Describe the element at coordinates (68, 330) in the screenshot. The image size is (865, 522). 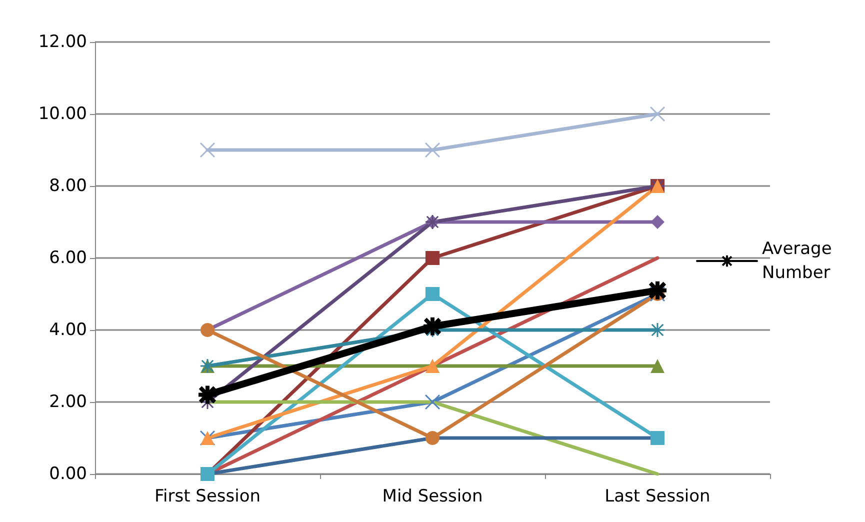
I see `y-tick-label: 4.00` at that location.